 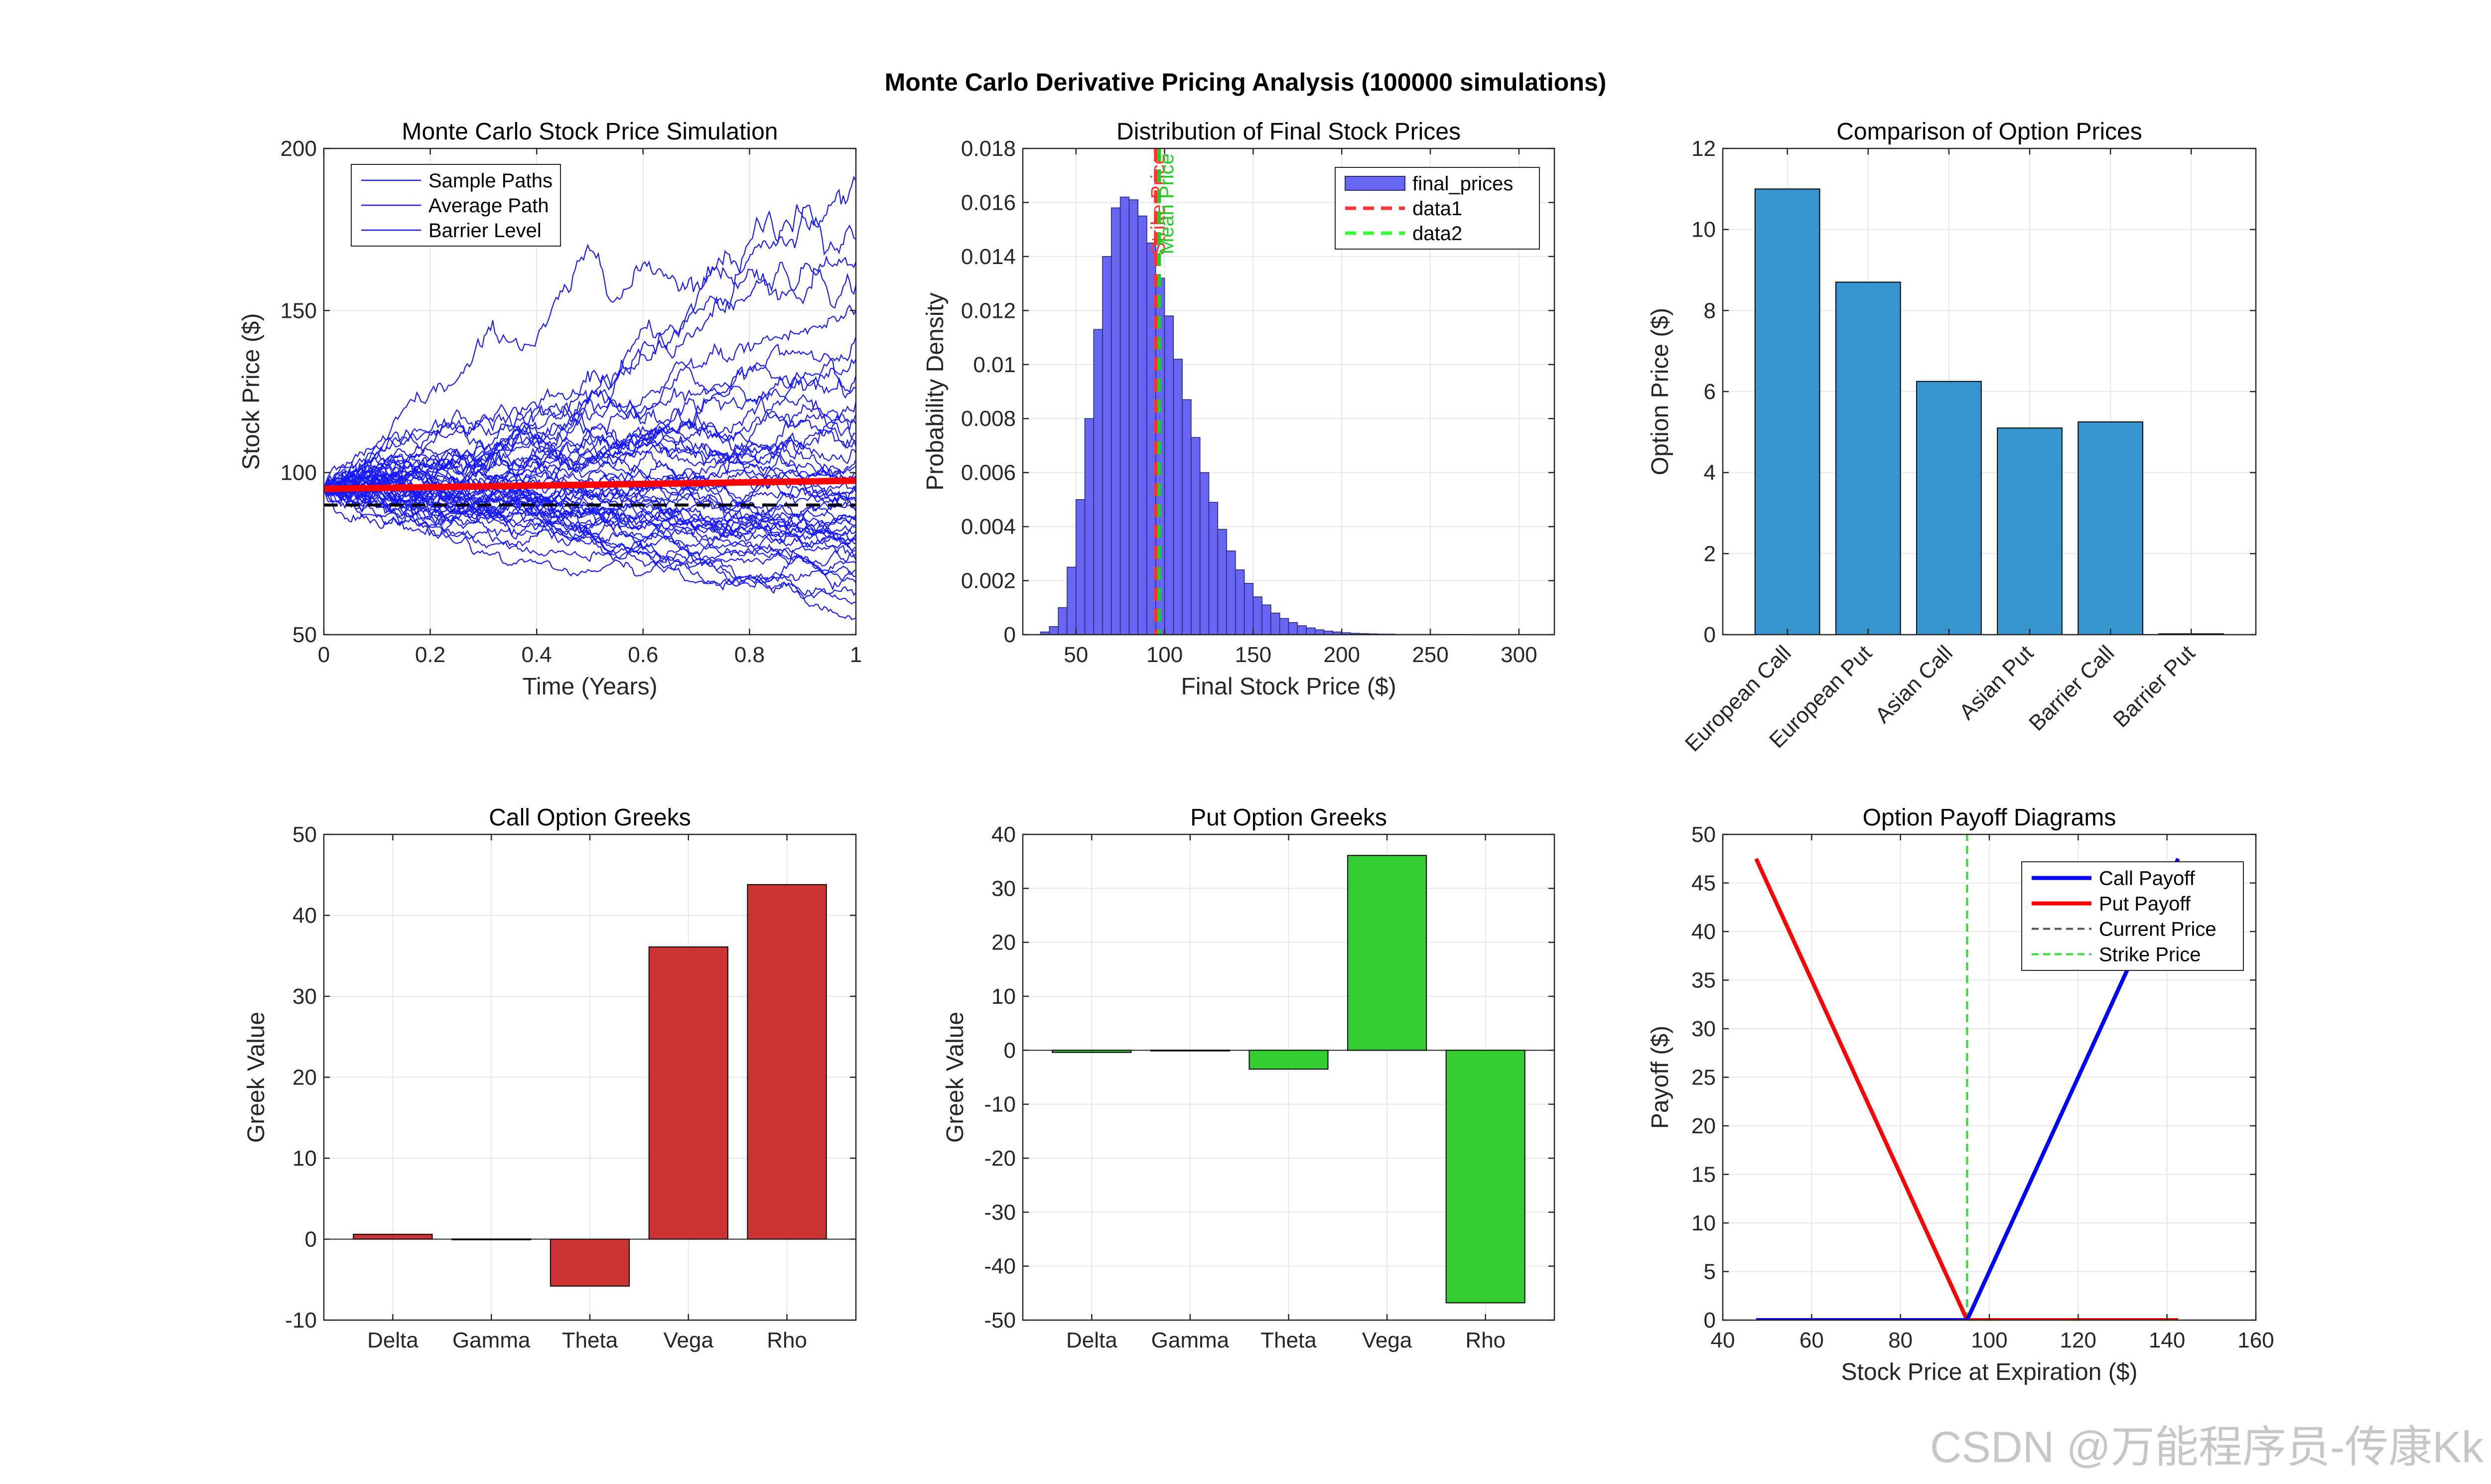 What do you see at coordinates (1996, 682) in the screenshot?
I see `category-label: Asian Put` at bounding box center [1996, 682].